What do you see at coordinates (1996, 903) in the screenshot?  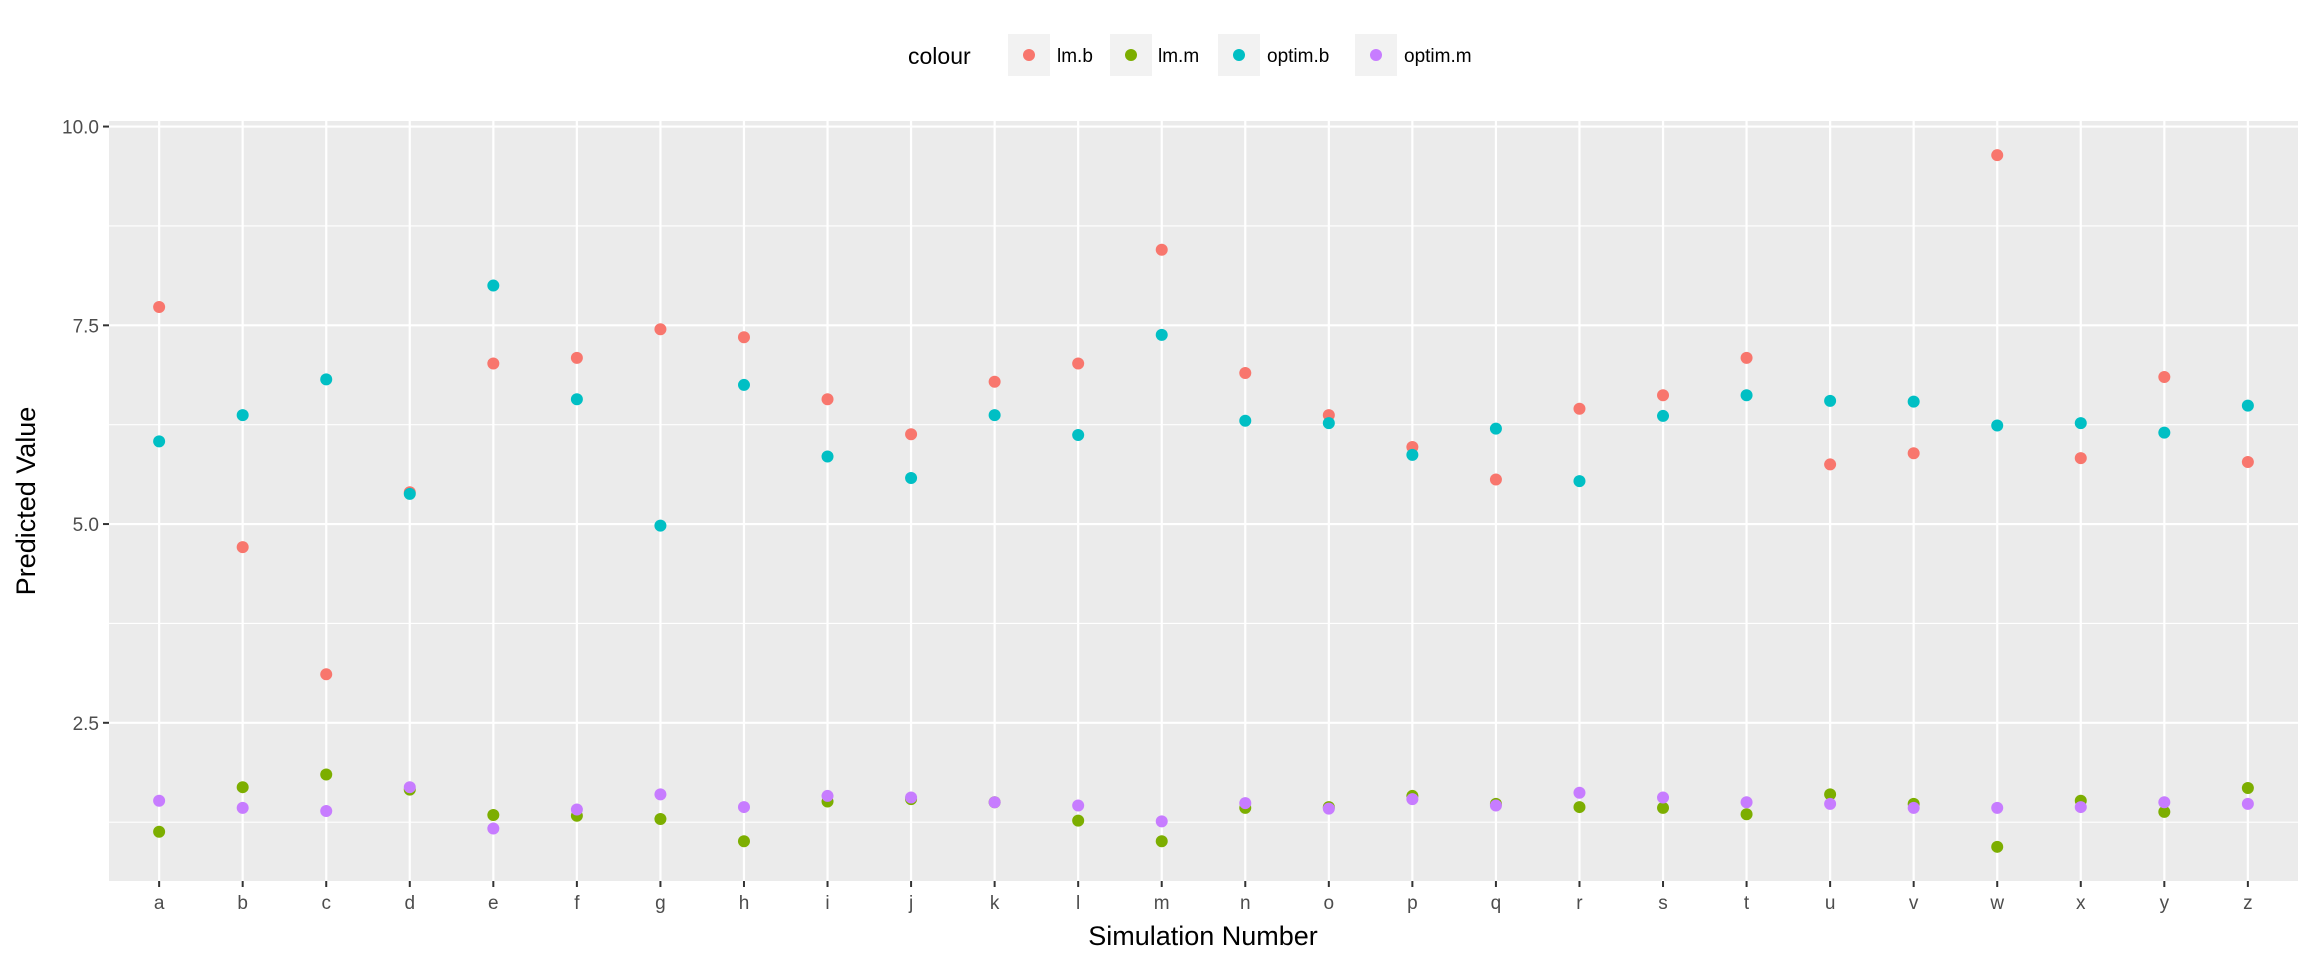 I see `x-tick-label: w` at bounding box center [1996, 903].